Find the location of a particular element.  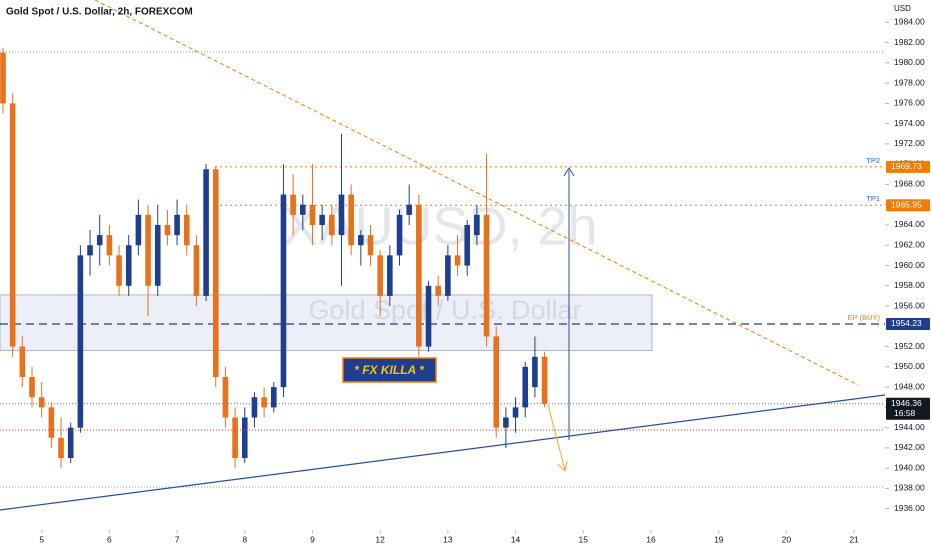

y-tick-label: 1948.00 is located at coordinates (909, 386).